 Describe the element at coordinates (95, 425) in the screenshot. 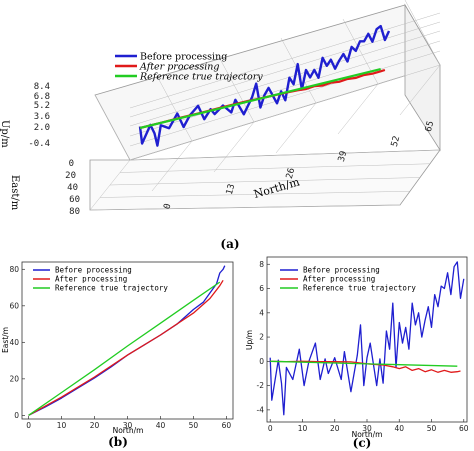

I see `x-tick-label-b: 20` at that location.